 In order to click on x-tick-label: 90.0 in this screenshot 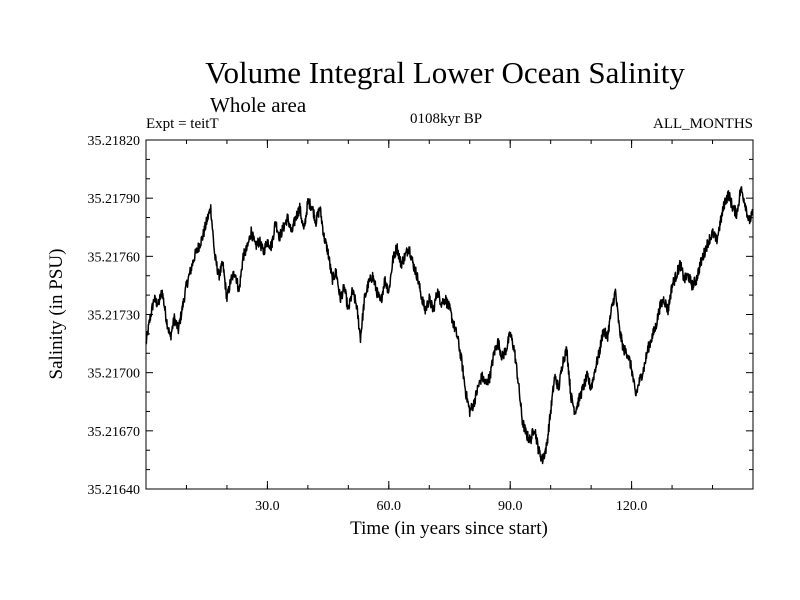, I will do `click(510, 506)`.